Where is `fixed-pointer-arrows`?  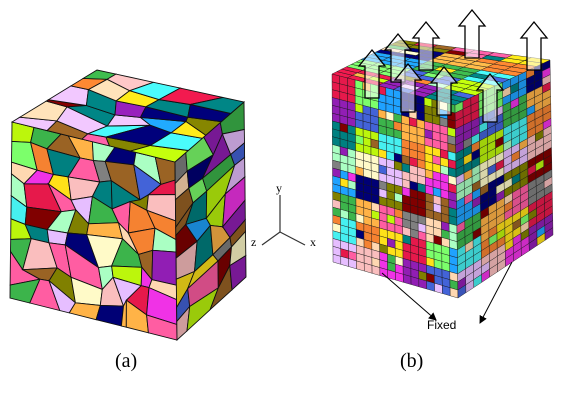
fixed-pointer-arrows is located at coordinates (447, 292).